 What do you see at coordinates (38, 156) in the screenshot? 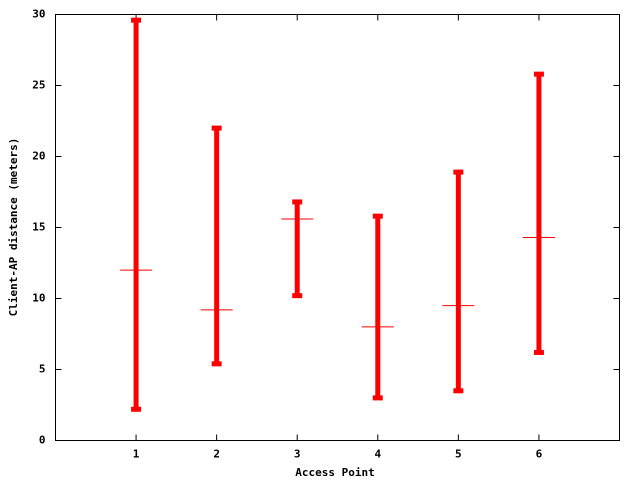
I see `y-tick-label: 20` at bounding box center [38, 156].